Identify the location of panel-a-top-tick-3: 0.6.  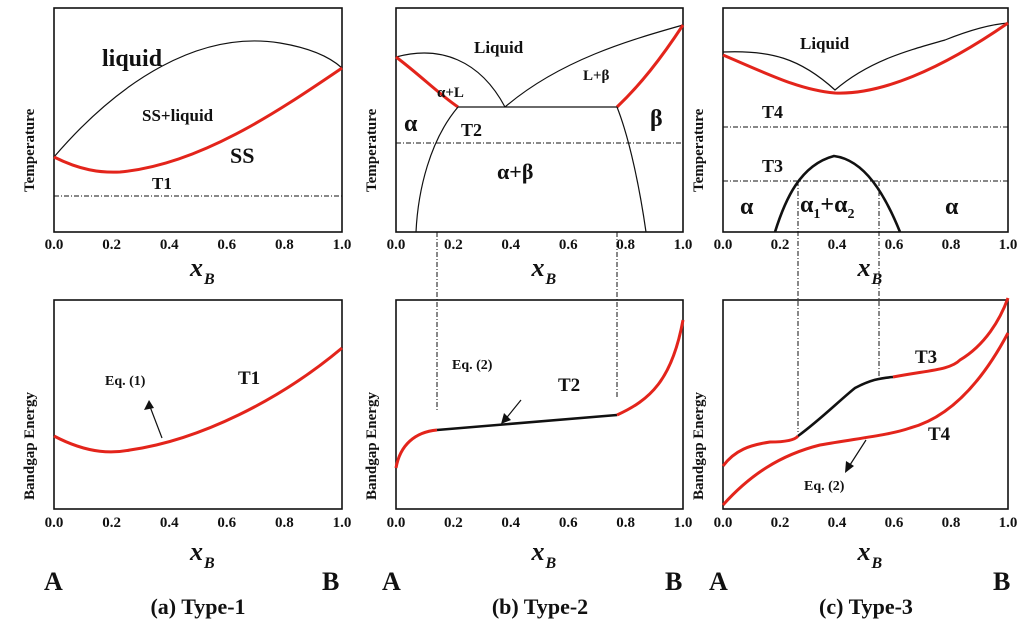
(226, 245).